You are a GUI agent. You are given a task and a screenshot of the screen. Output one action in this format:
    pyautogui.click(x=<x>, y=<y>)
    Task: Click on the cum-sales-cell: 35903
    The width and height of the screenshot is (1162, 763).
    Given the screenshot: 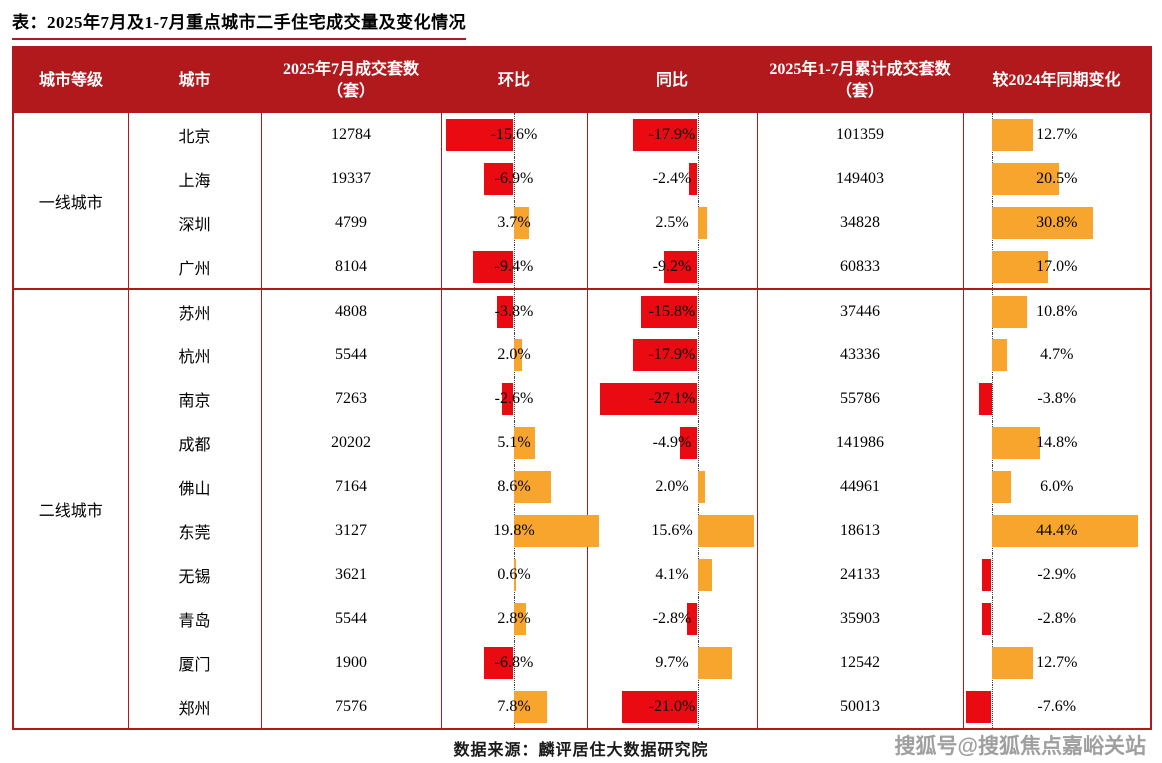 What is the action you would take?
    pyautogui.click(x=859, y=619)
    